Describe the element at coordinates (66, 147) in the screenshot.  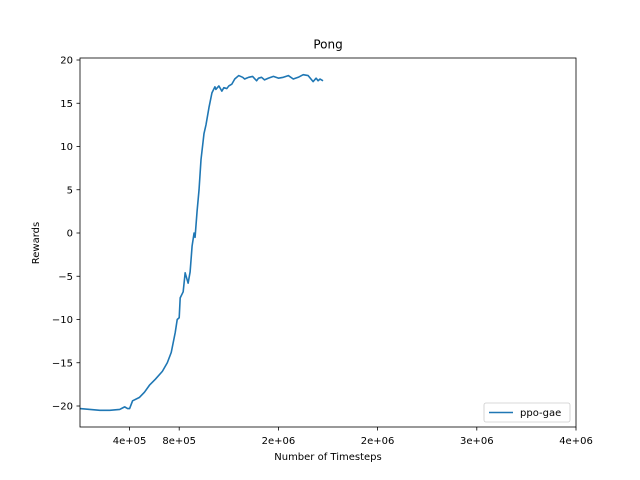
I see `y-tick-label: 10` at that location.